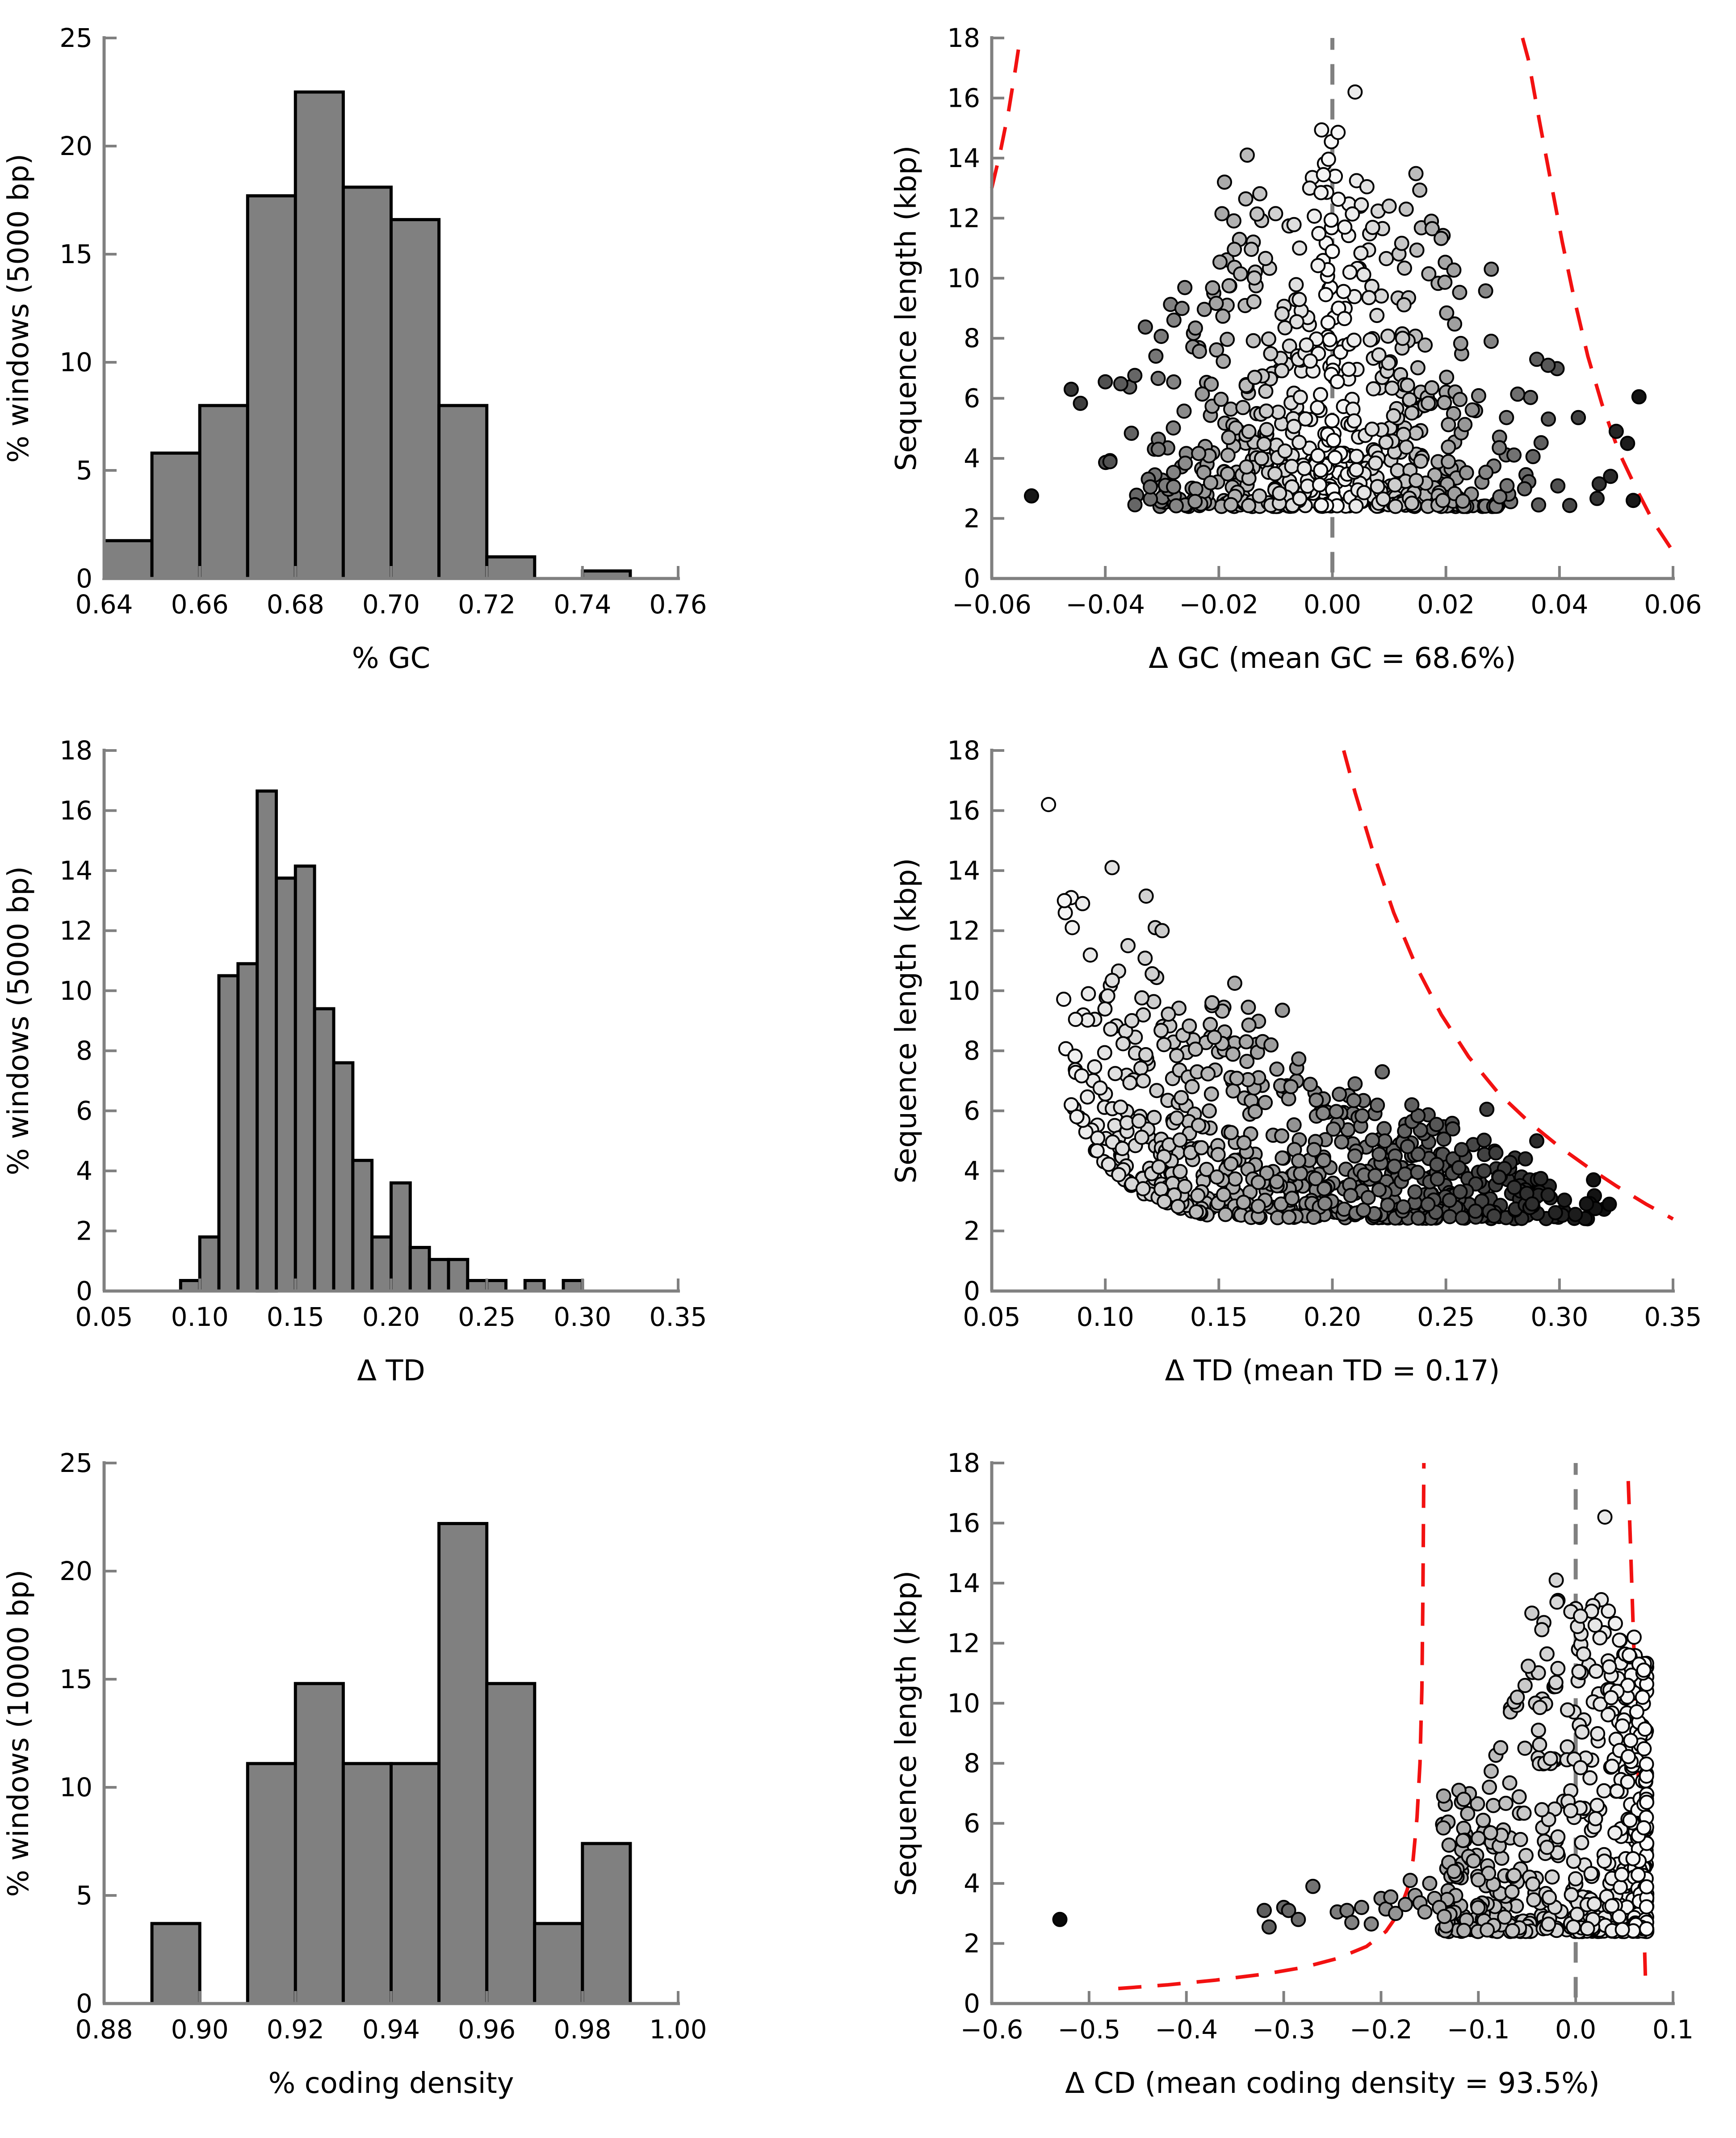 The image size is (1736, 2138). I want to click on x-tick-label: 0.25, so click(487, 1317).